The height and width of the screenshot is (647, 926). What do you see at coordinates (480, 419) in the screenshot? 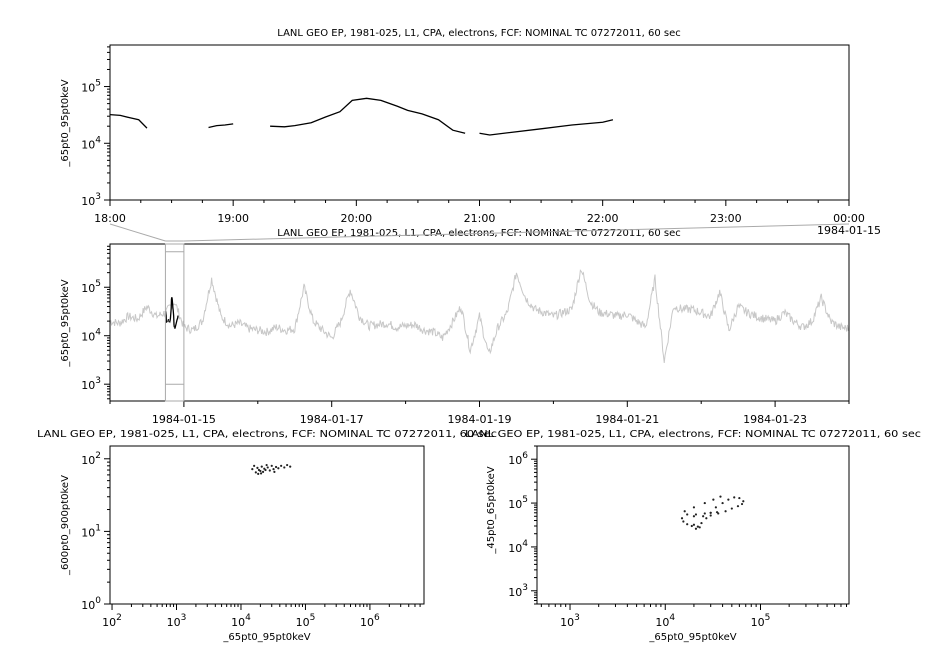
I see `panel2-xtick-label: 1984-01-19` at bounding box center [480, 419].